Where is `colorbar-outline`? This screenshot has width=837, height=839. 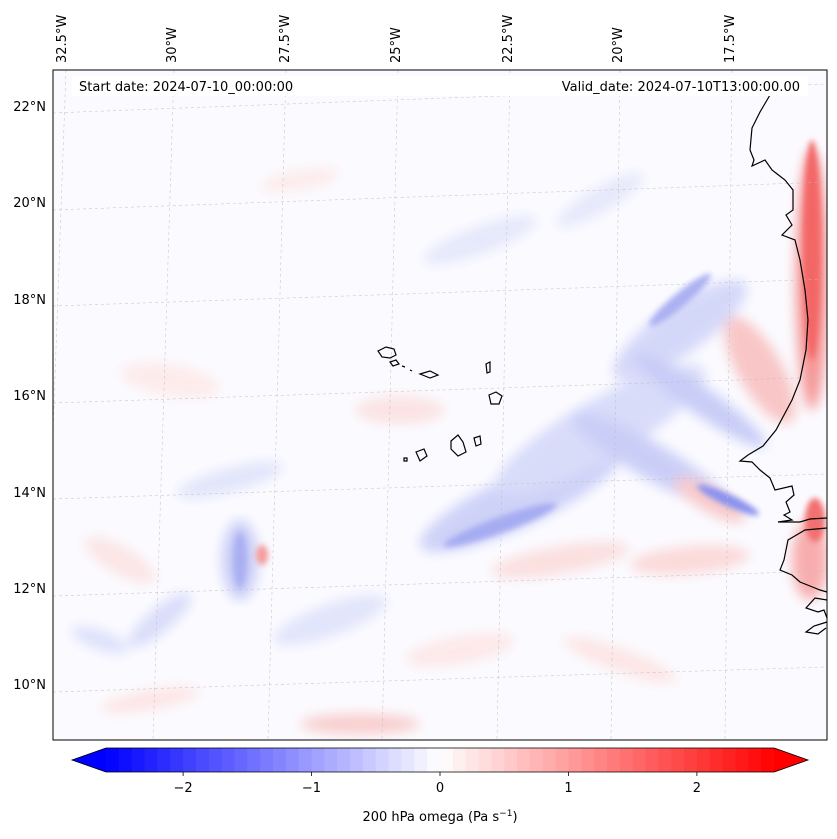 colorbar-outline is located at coordinates (440, 760).